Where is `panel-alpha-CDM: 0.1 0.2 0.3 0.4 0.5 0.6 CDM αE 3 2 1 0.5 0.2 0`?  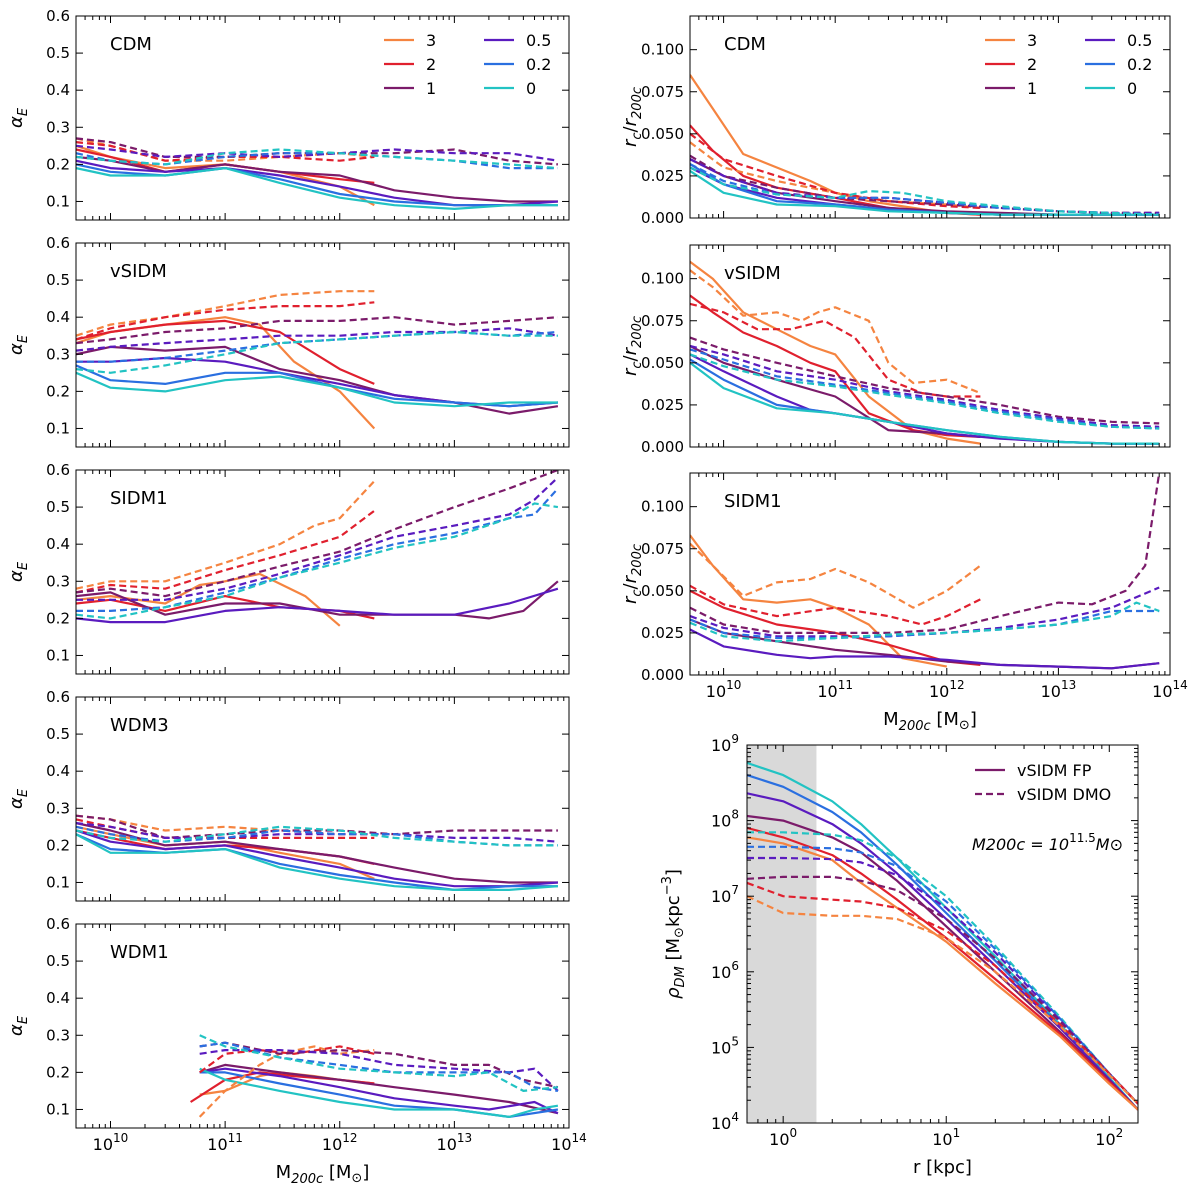 panel-alpha-CDM: 0.1 0.2 0.3 0.4 0.5 0.6 CDM αE 3 2 1 0.5 0.2 0 is located at coordinates (288, 114).